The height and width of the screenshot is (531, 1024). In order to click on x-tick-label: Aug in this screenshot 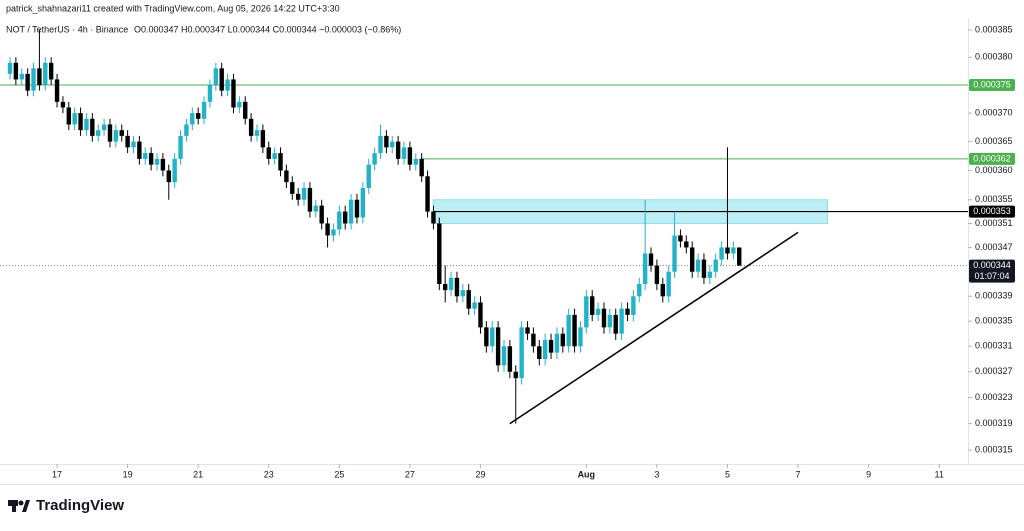, I will do `click(587, 474)`.